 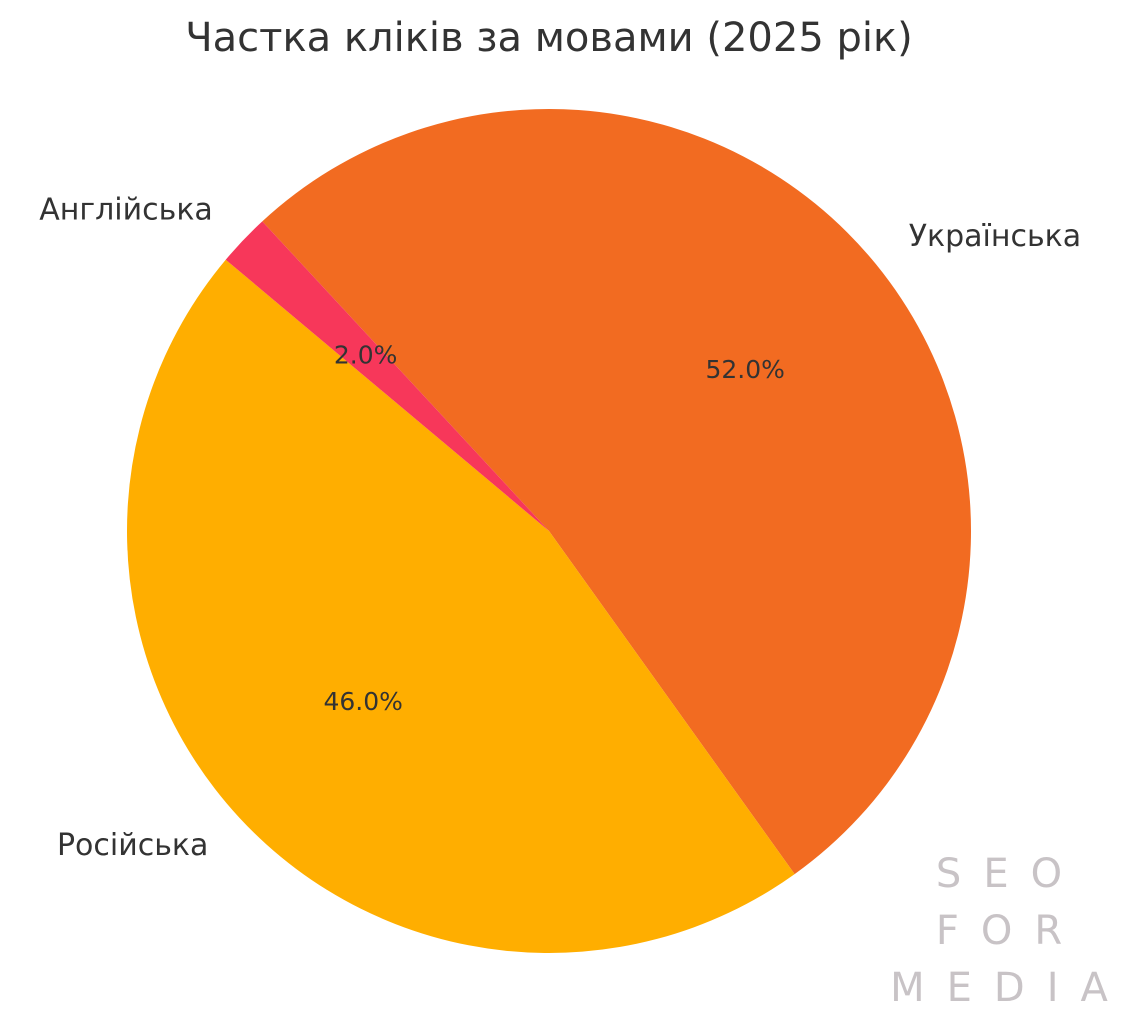 What do you see at coordinates (1005, 988) in the screenshot?
I see `watermark: MEDIA` at bounding box center [1005, 988].